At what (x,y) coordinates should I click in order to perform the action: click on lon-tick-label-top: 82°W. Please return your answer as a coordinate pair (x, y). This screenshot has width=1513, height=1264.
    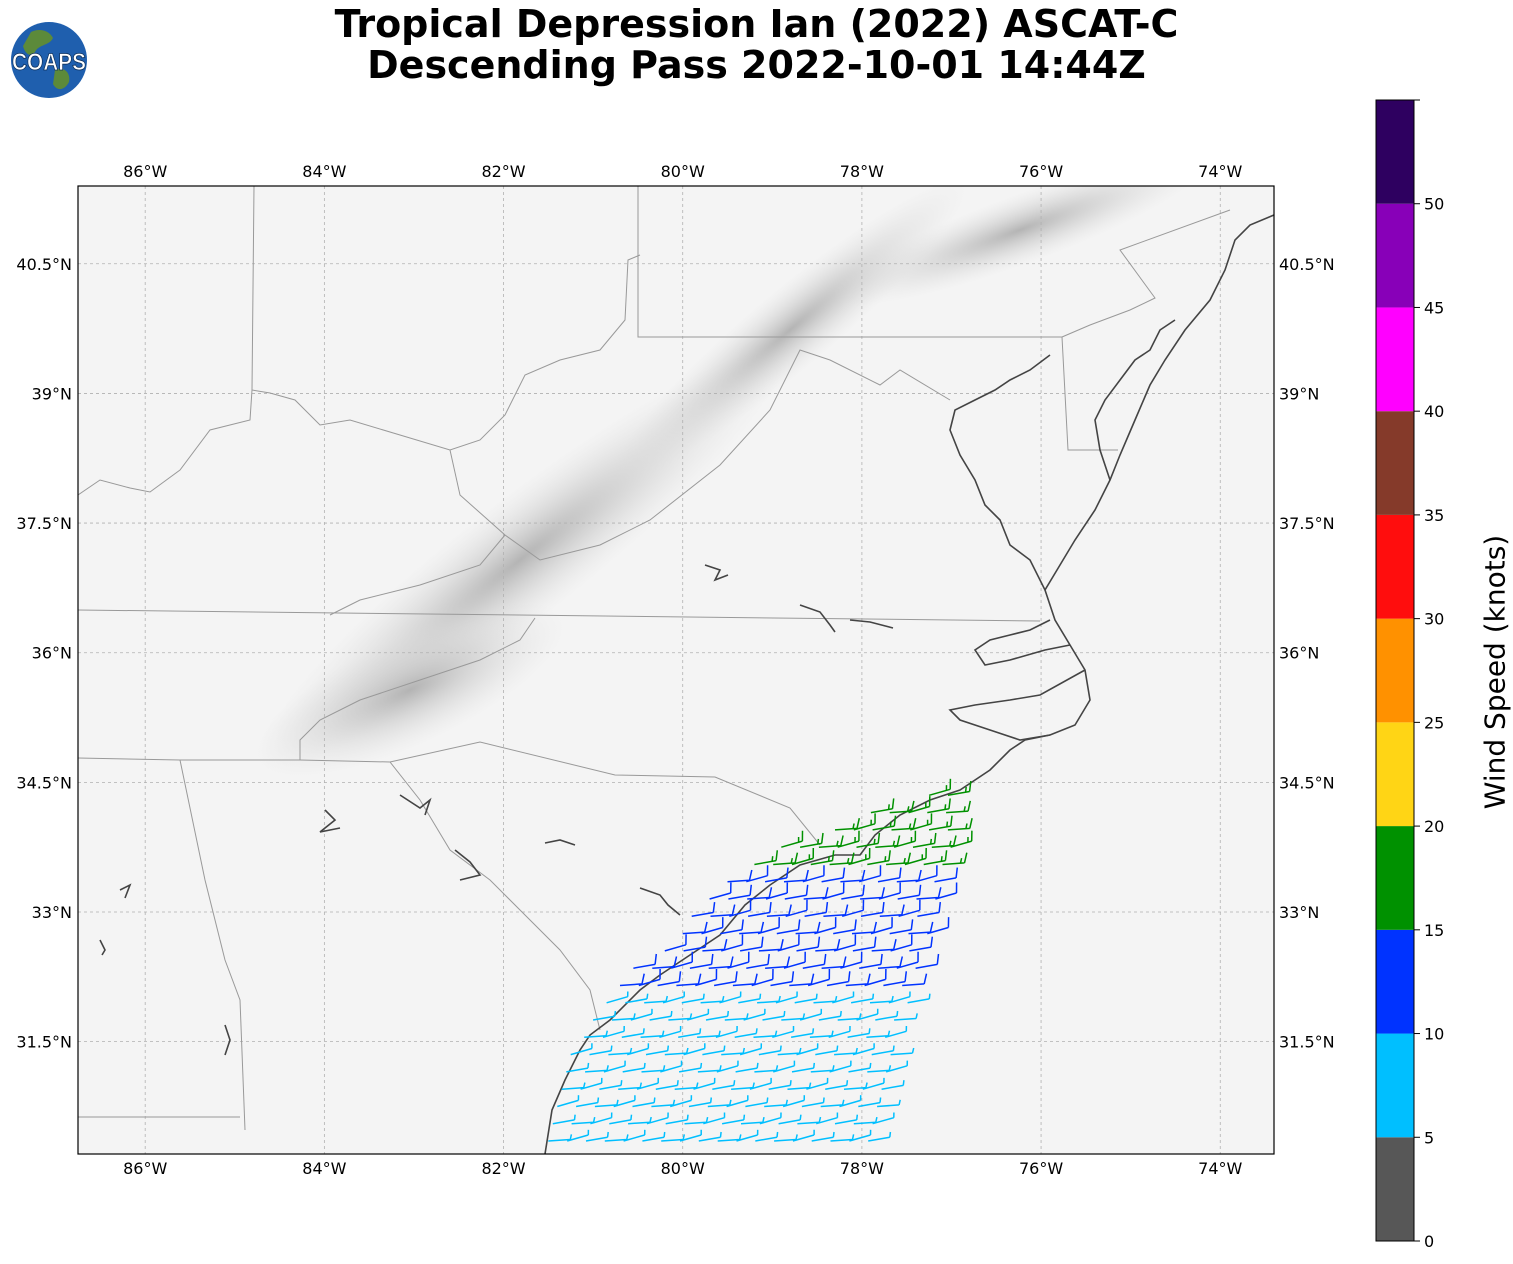
    Looking at the image, I should click on (503, 171).